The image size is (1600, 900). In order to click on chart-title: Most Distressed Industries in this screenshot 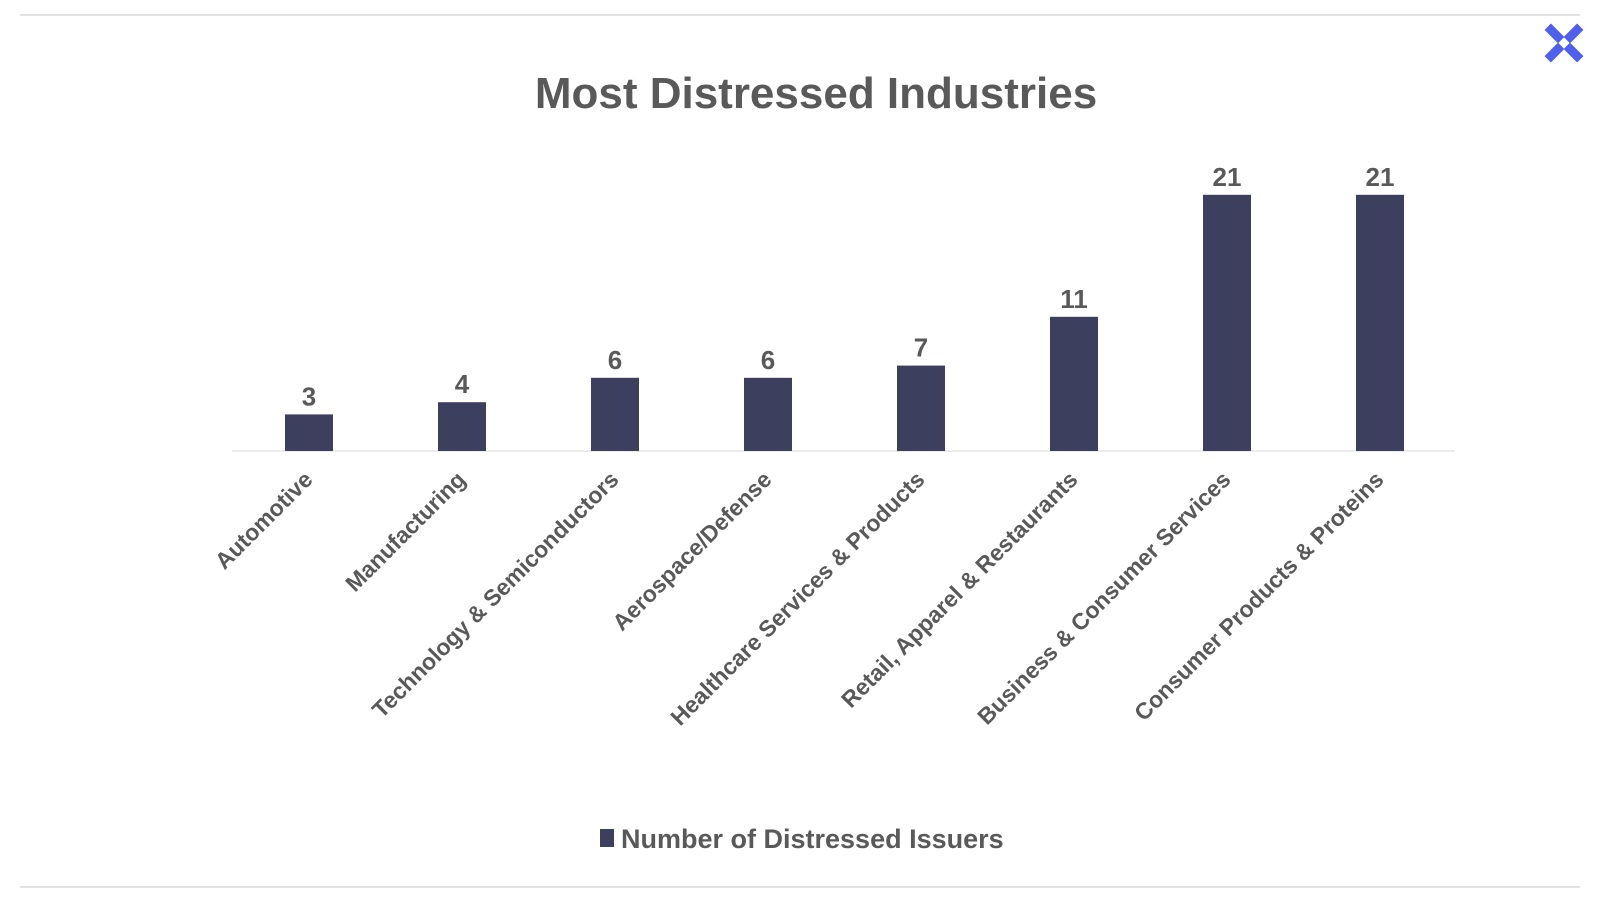, I will do `click(816, 93)`.